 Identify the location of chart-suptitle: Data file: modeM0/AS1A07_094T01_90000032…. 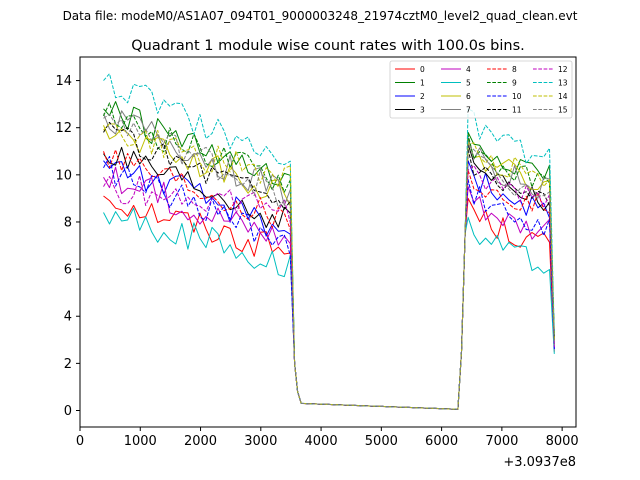
(320, 16).